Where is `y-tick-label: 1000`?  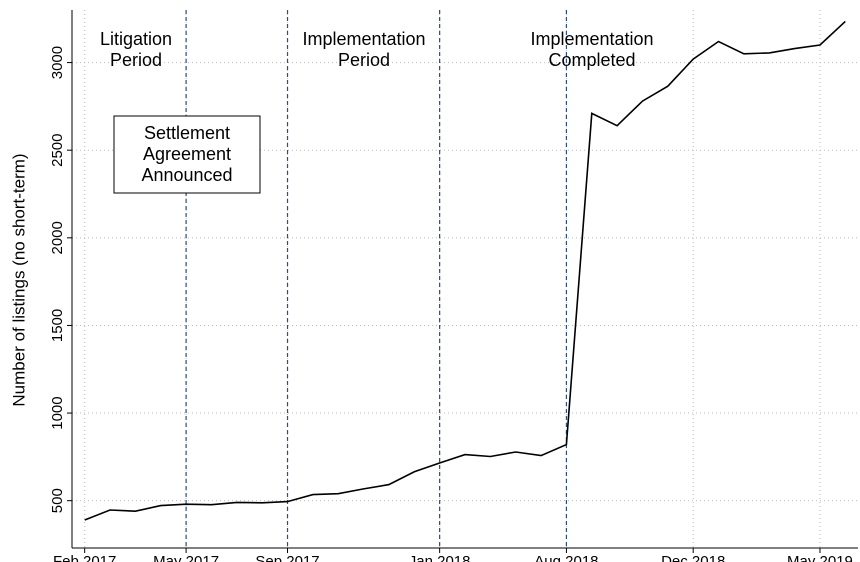 y-tick-label: 1000 is located at coordinates (57, 412).